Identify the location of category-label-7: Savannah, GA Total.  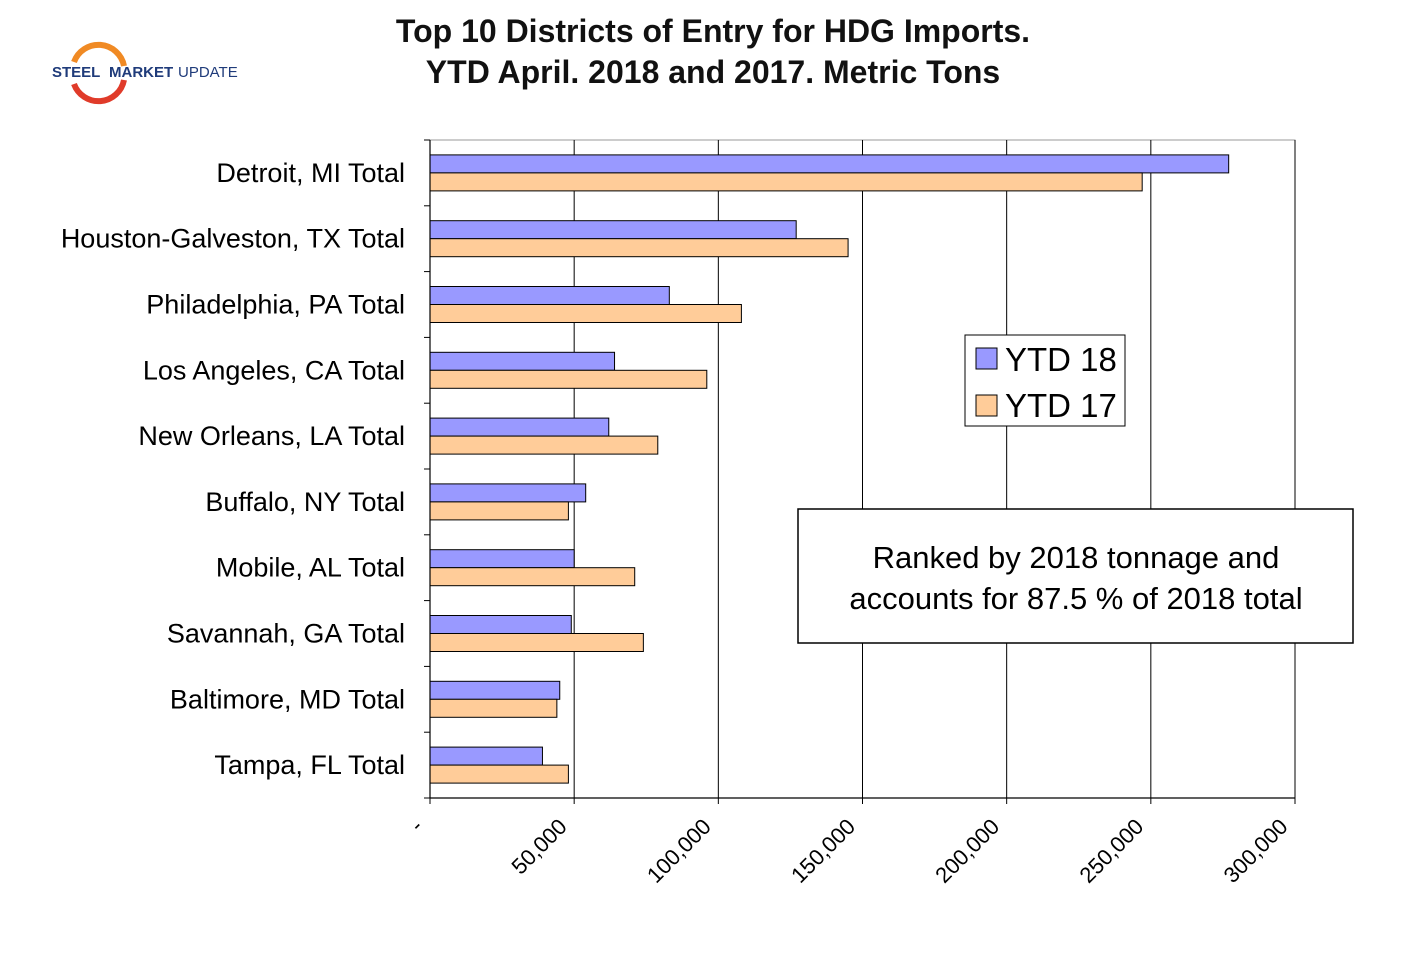
(286, 634).